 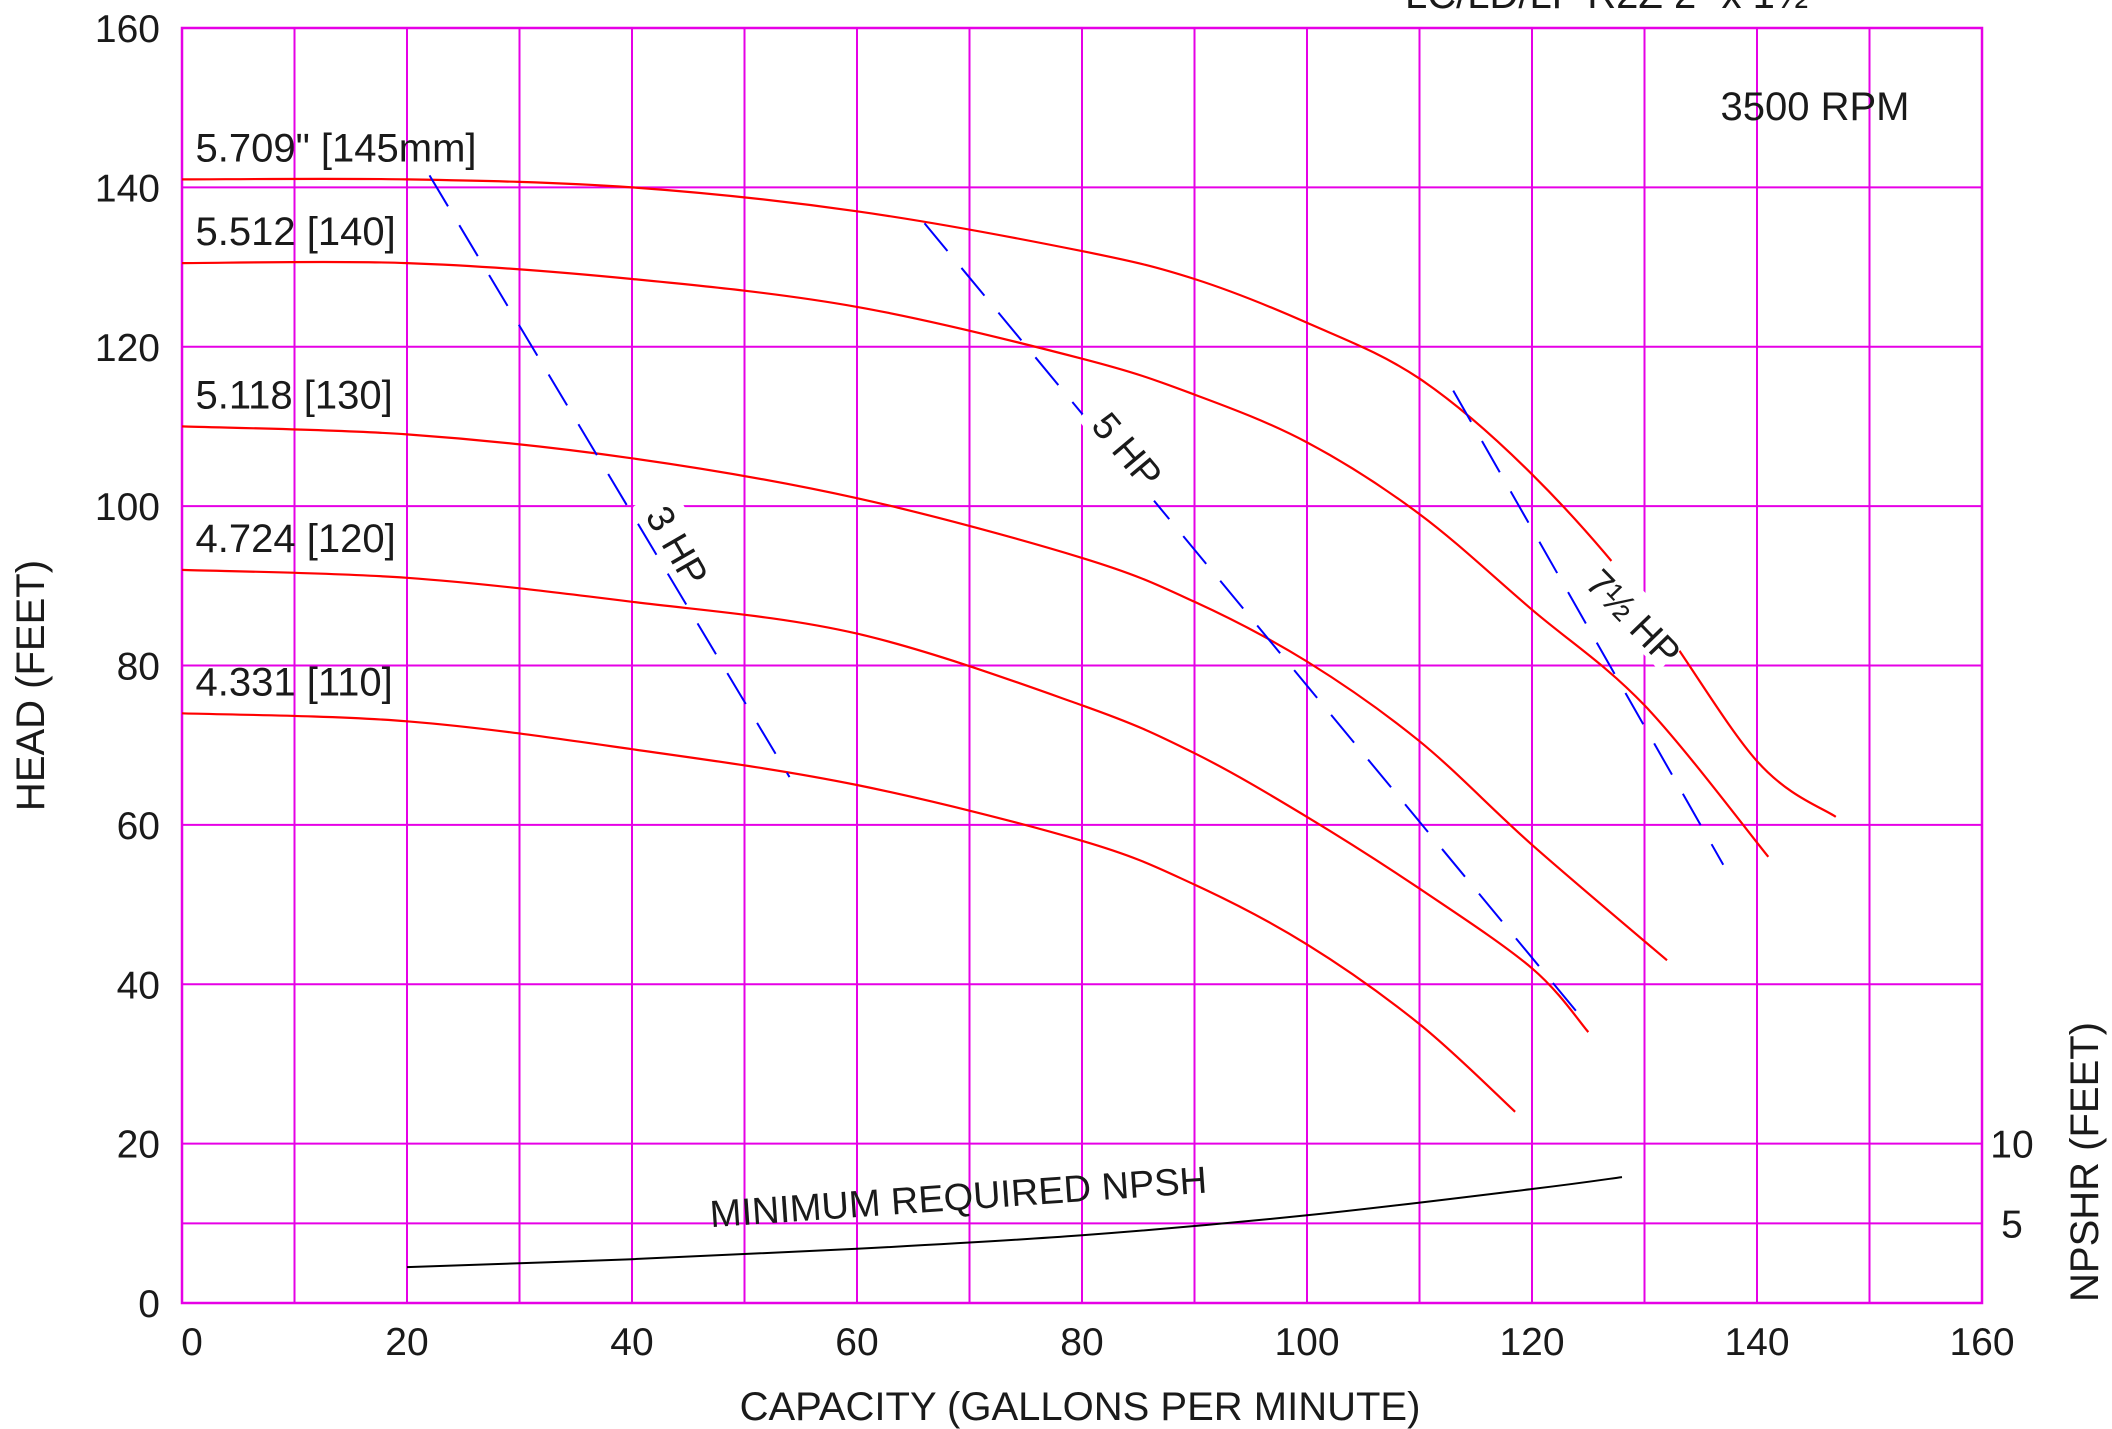 I want to click on y-tick-label: 20, so click(x=138, y=1145).